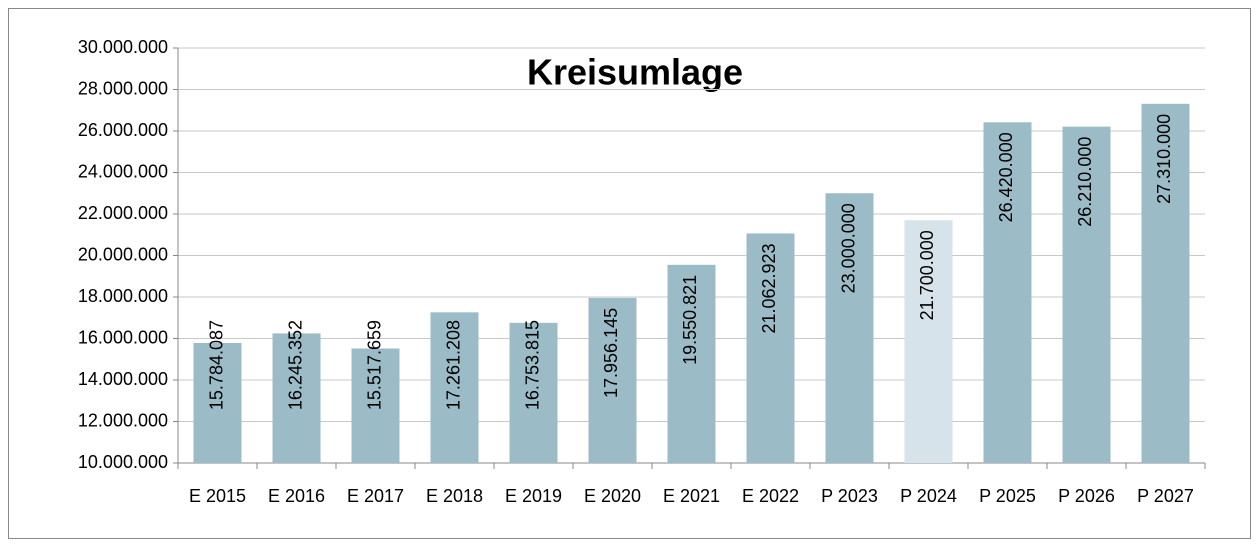 Image resolution: width=1259 pixels, height=552 pixels. Describe the element at coordinates (296, 496) in the screenshot. I see `x-tick-label: E 2016` at that location.